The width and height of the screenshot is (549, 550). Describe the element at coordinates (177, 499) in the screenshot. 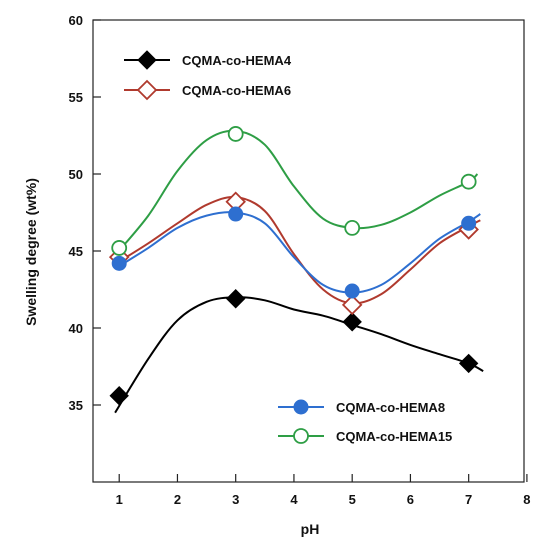

I see `x-tick-label: 2` at that location.